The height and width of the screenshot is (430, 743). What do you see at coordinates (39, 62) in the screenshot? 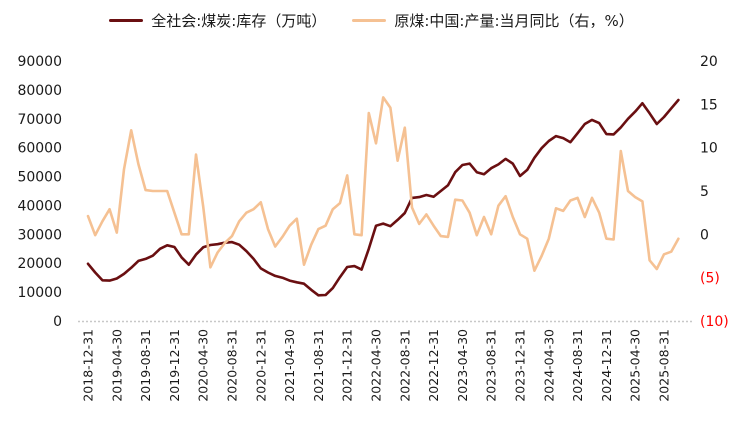
I see `y-axis-left-tick-label: 90000` at bounding box center [39, 62].